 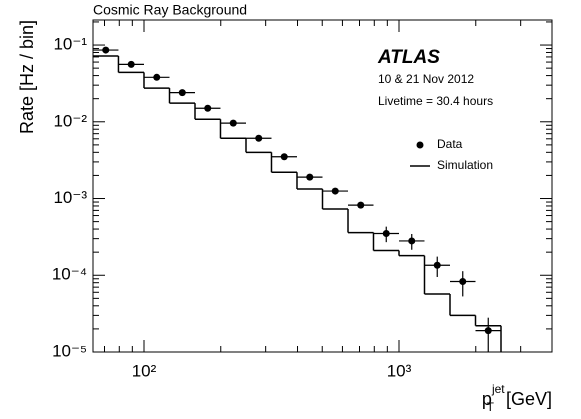 I want to click on legend-label: Data, so click(x=450, y=144).